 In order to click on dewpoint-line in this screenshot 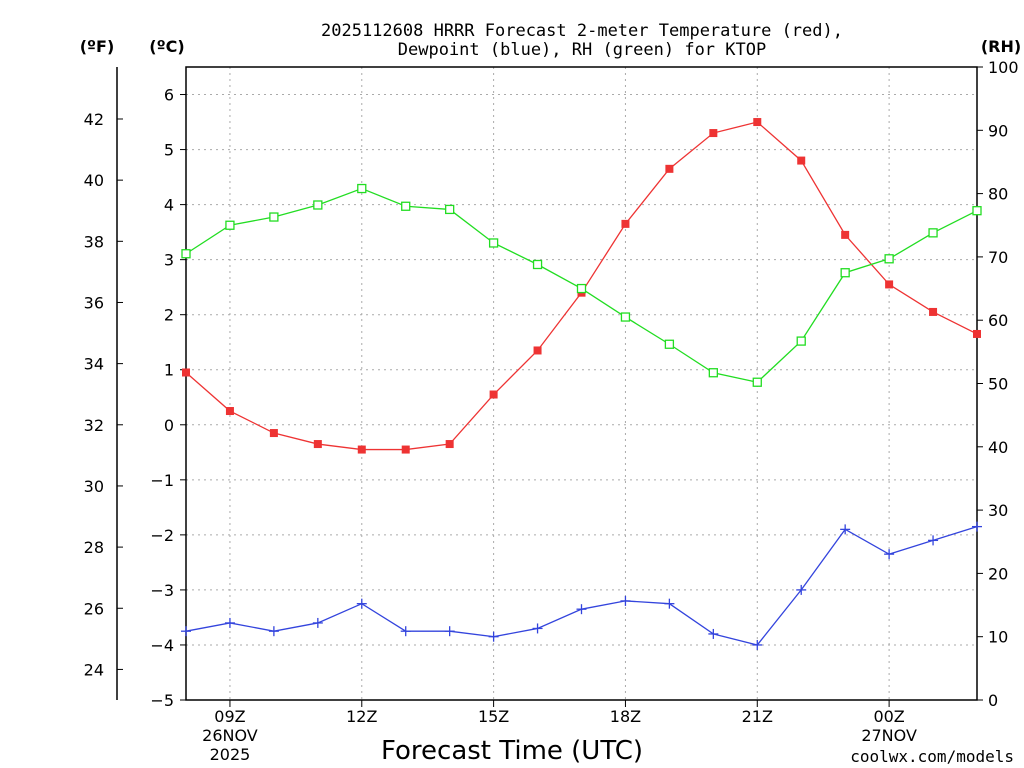, I will do `click(581, 585)`.